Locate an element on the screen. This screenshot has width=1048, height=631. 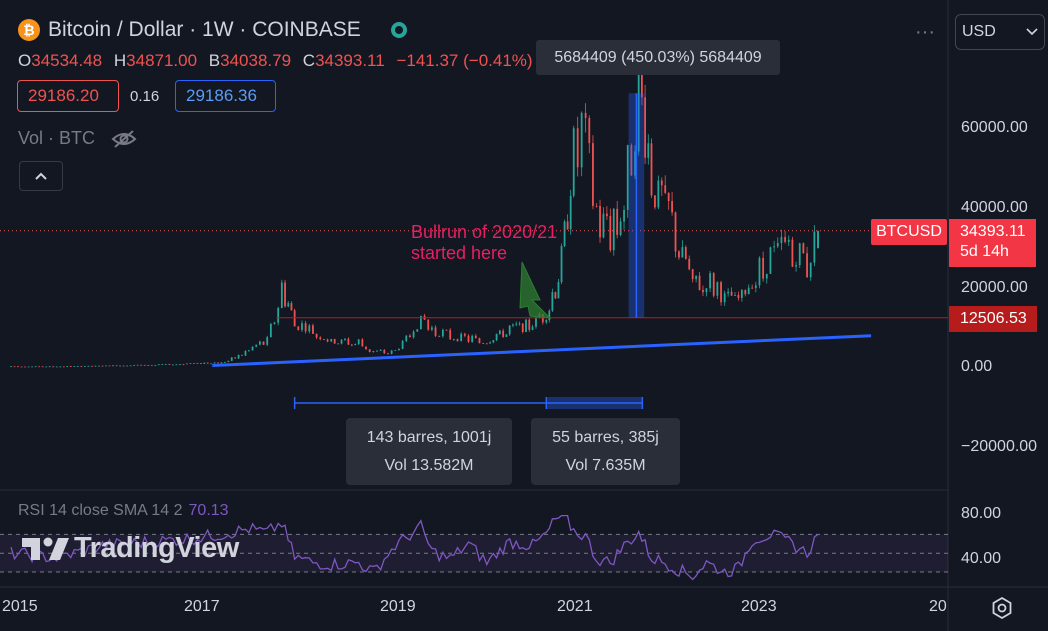
settings-gear-icon is located at coordinates (1002, 608).